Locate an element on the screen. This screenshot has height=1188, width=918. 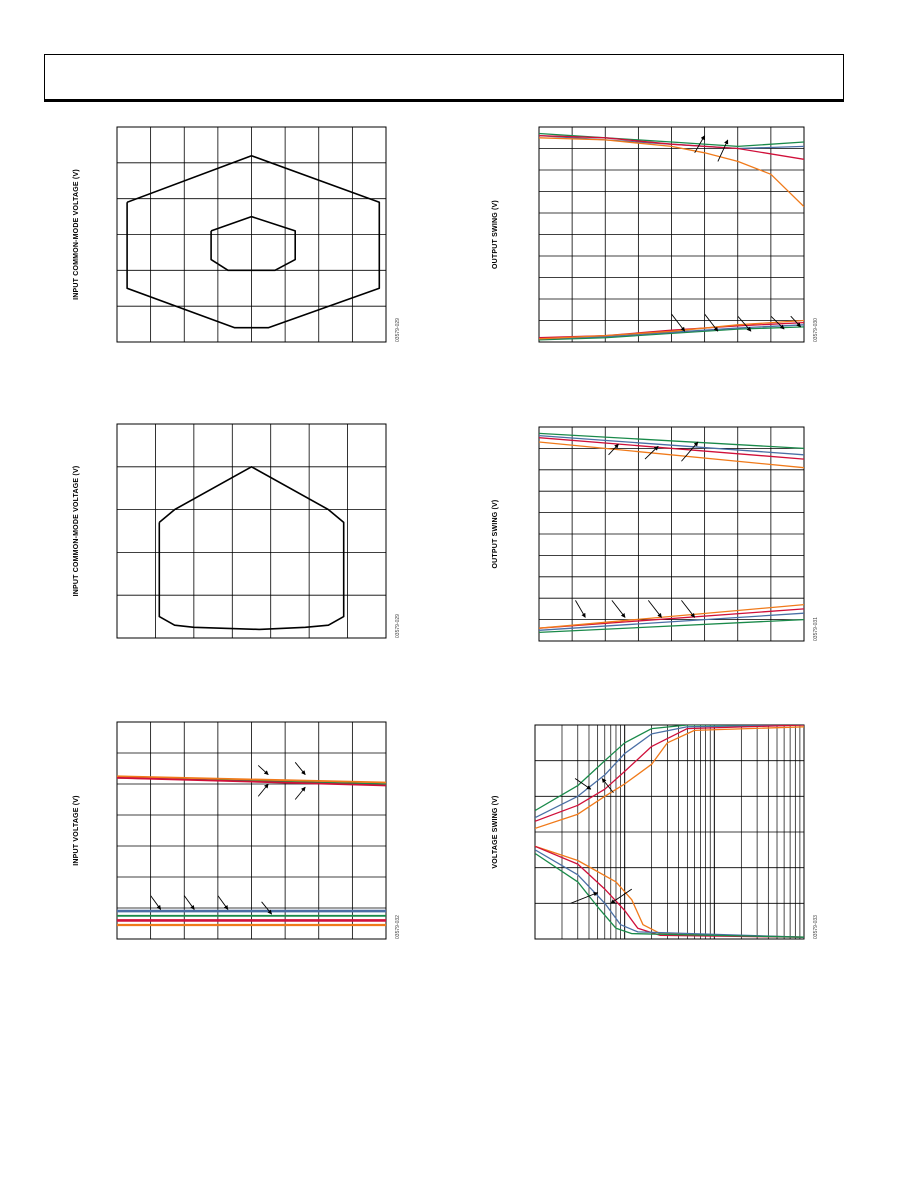
figure-id: 03579-033 is located at coordinates (816, 927).